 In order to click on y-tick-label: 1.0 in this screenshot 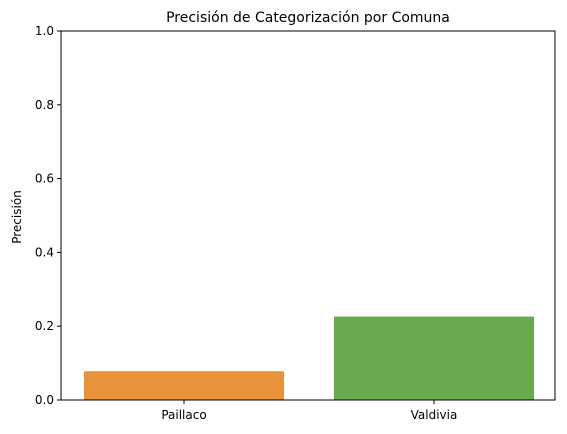, I will do `click(44, 31)`.